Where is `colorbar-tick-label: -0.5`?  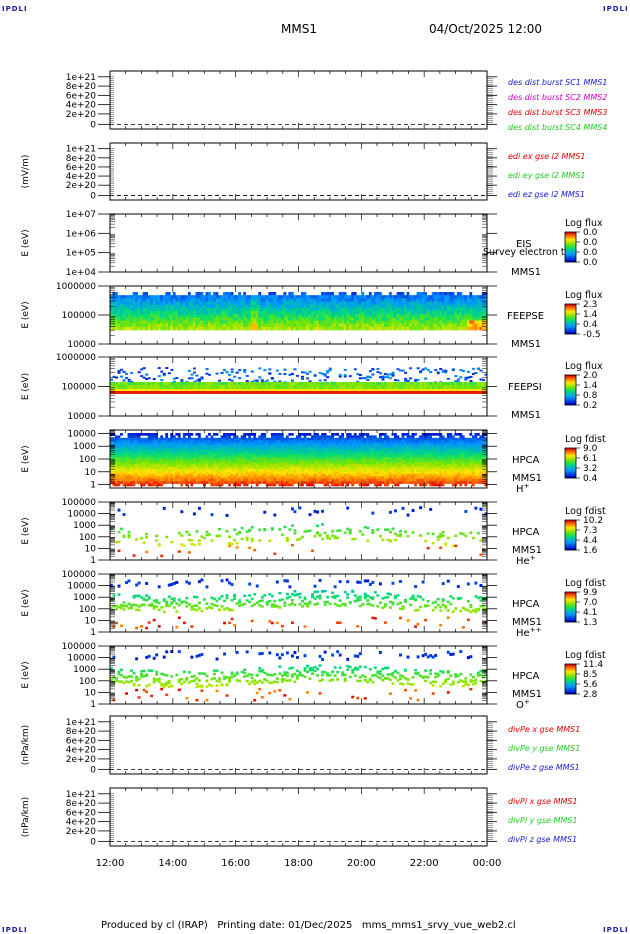 colorbar-tick-label: -0.5 is located at coordinates (592, 335).